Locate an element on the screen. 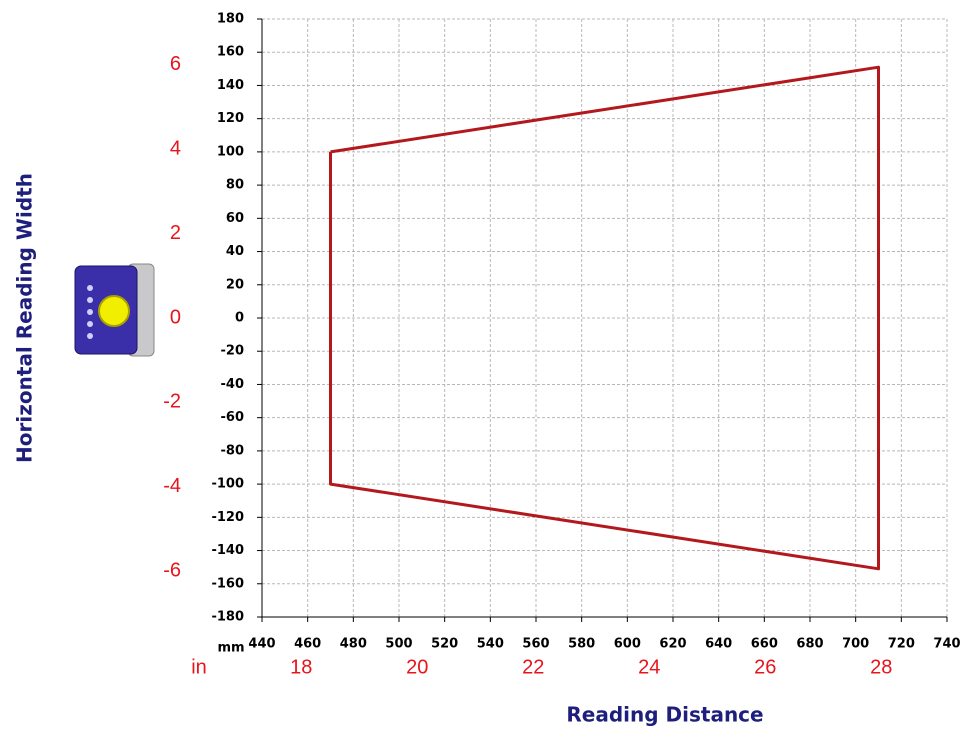 This screenshot has height=733, width=973. y-tick-label: 160 is located at coordinates (230, 52).